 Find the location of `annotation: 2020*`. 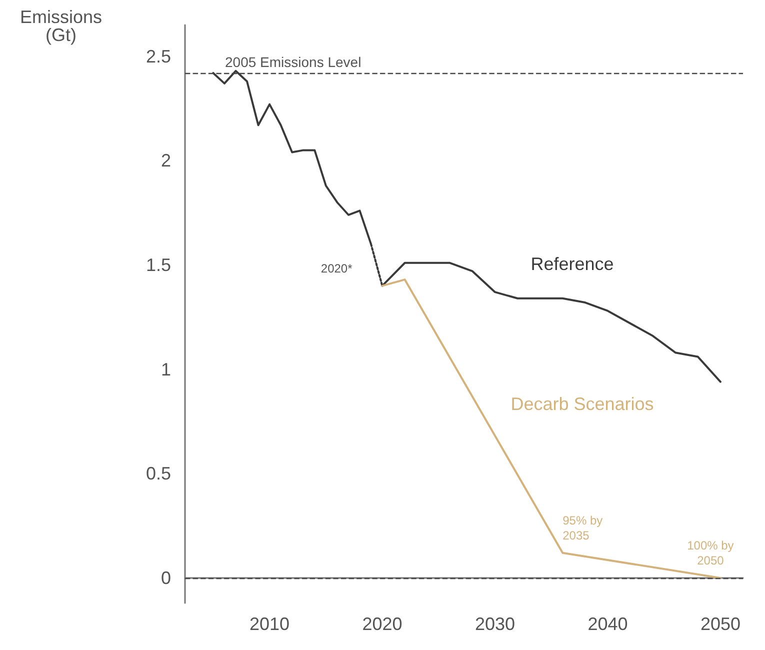

annotation: 2020* is located at coordinates (336, 268).